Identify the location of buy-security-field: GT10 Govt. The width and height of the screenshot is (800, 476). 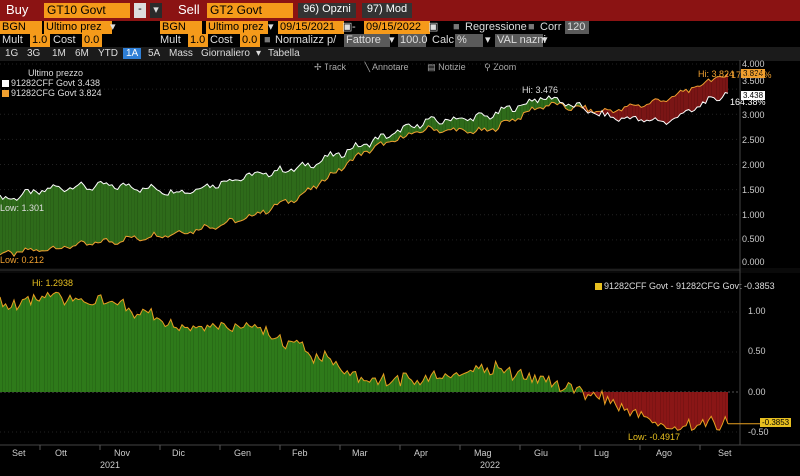
(87, 10).